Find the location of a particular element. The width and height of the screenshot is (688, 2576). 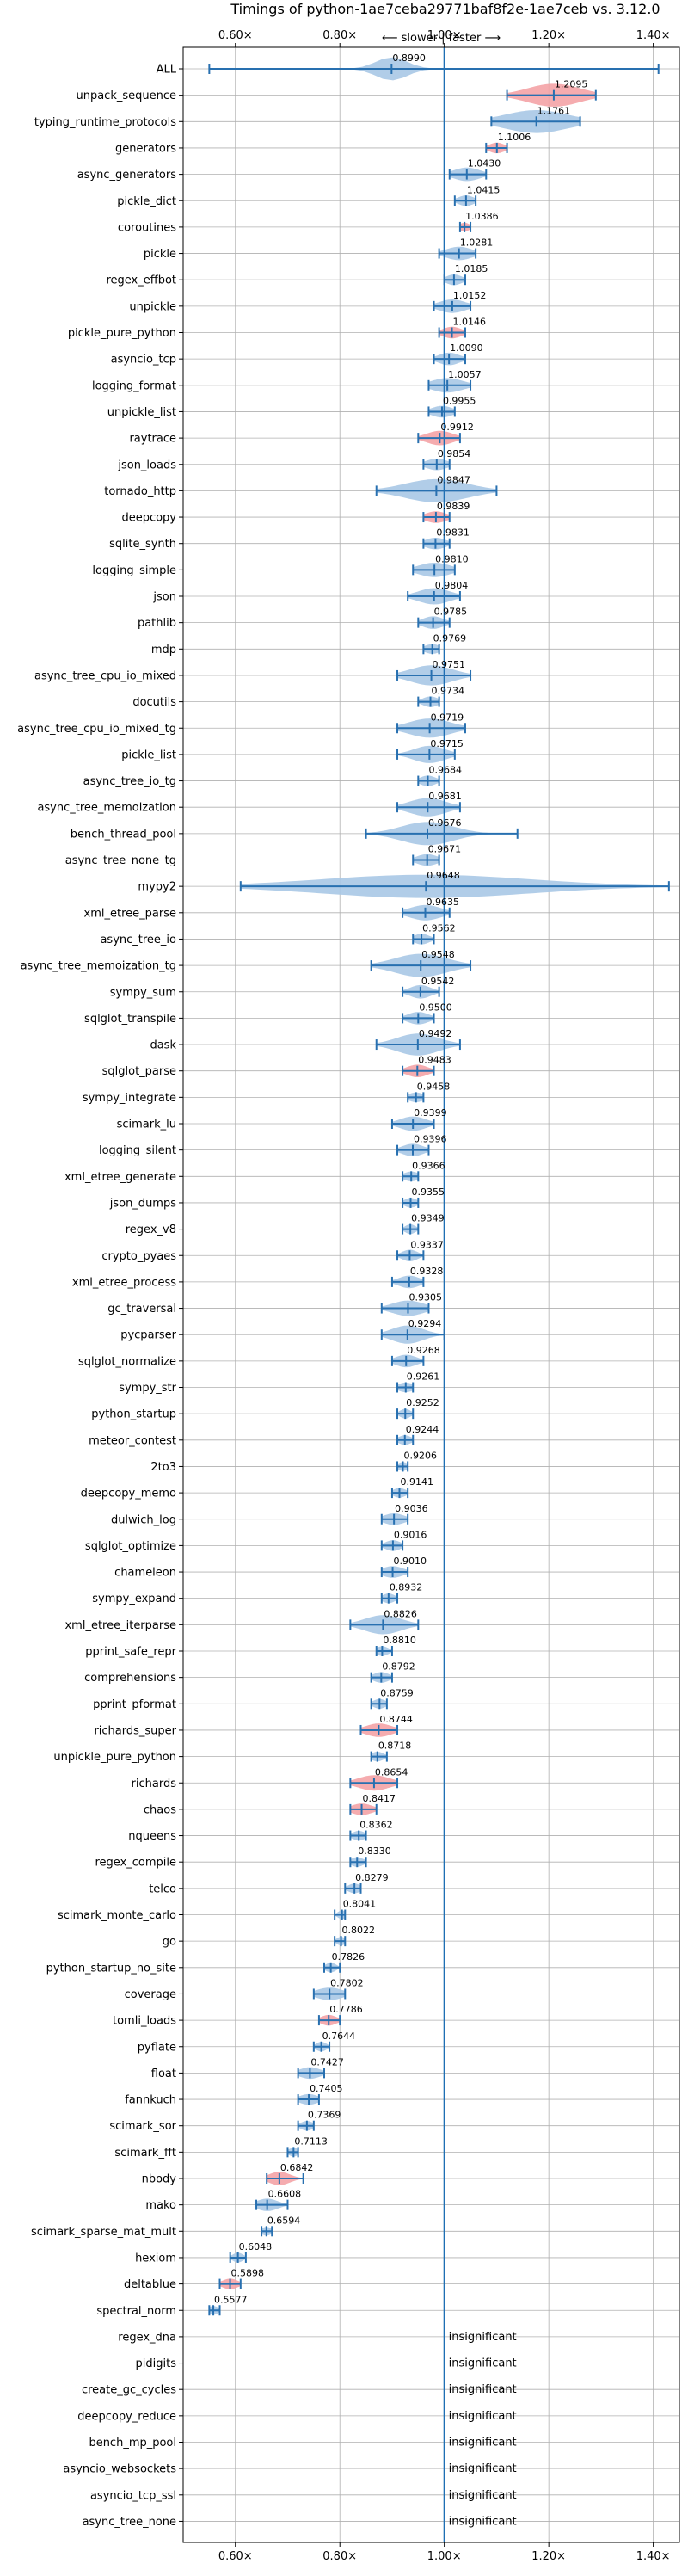

benchmark-label: regex_dna is located at coordinates (147, 2337).